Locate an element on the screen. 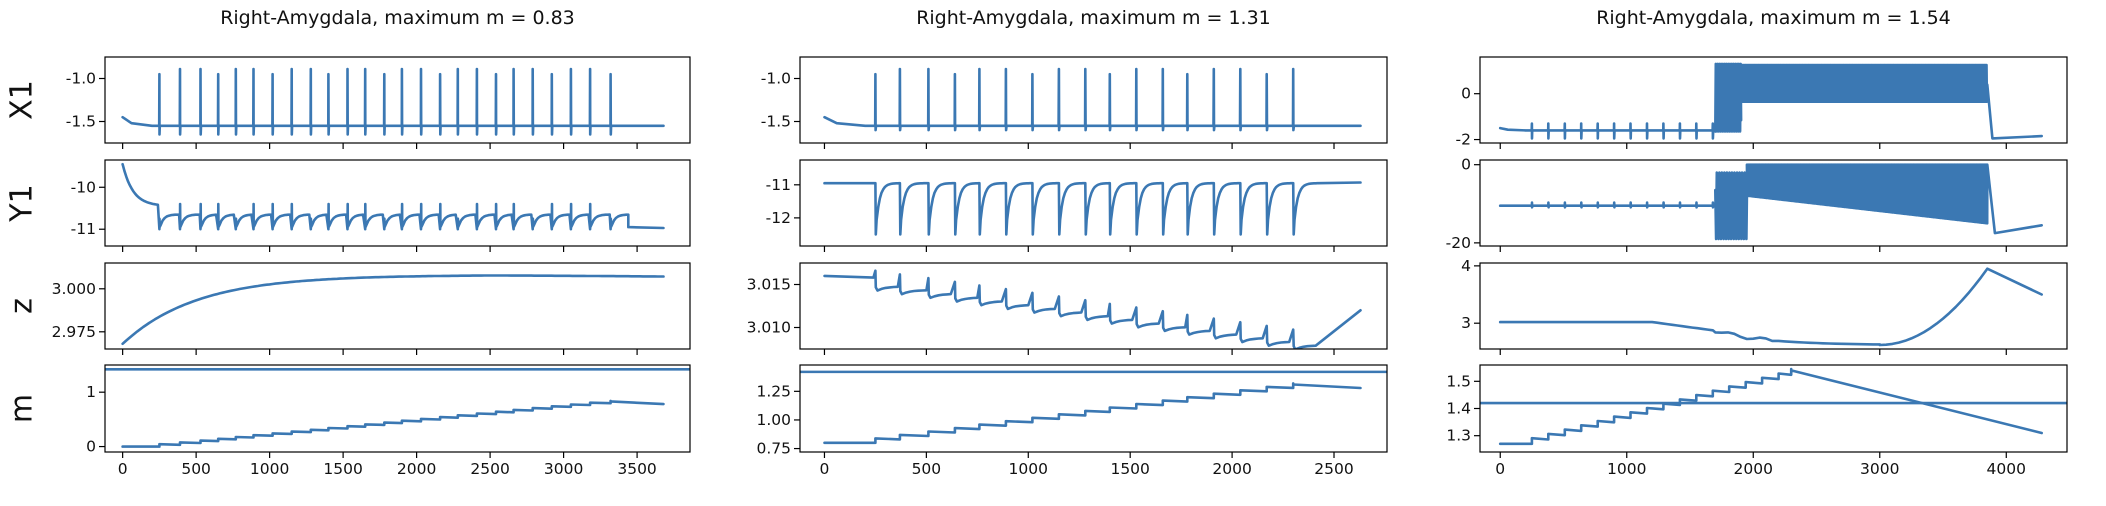 The image size is (2106, 506). y-tick-label: 1.3 is located at coordinates (1458, 436).